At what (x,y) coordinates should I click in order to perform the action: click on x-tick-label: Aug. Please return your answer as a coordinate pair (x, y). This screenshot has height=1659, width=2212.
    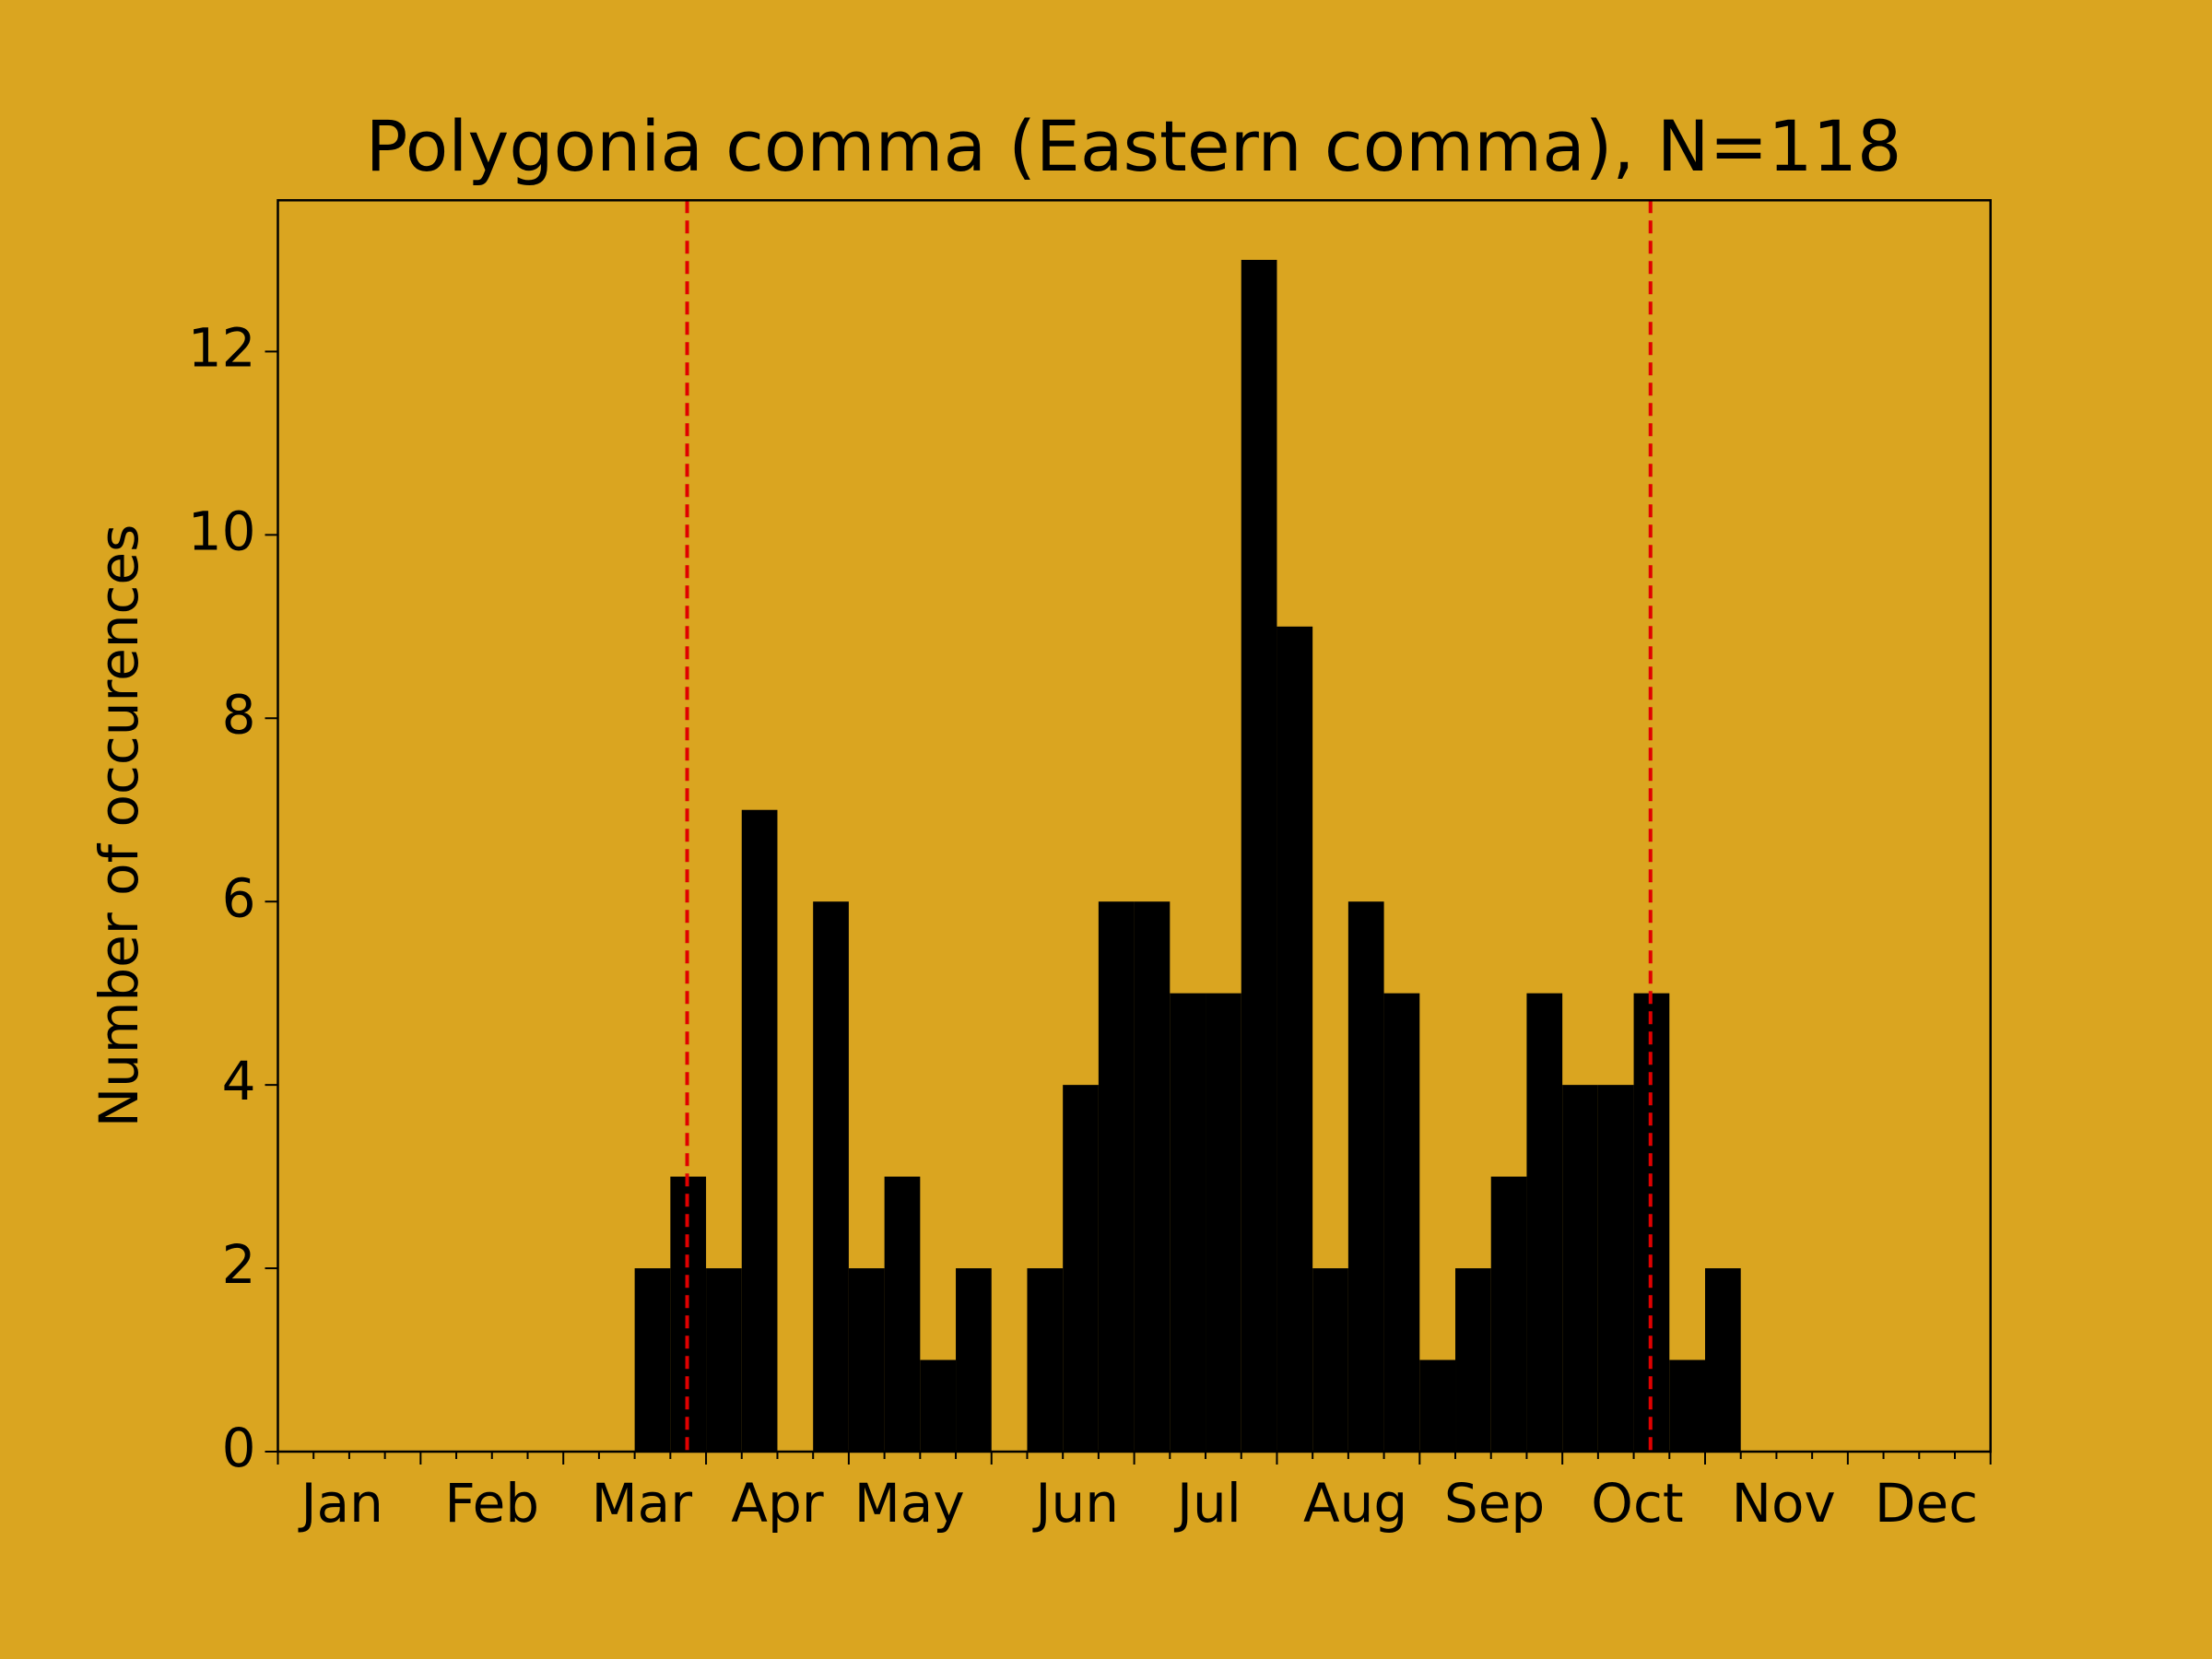
    Looking at the image, I should click on (1355, 1503).